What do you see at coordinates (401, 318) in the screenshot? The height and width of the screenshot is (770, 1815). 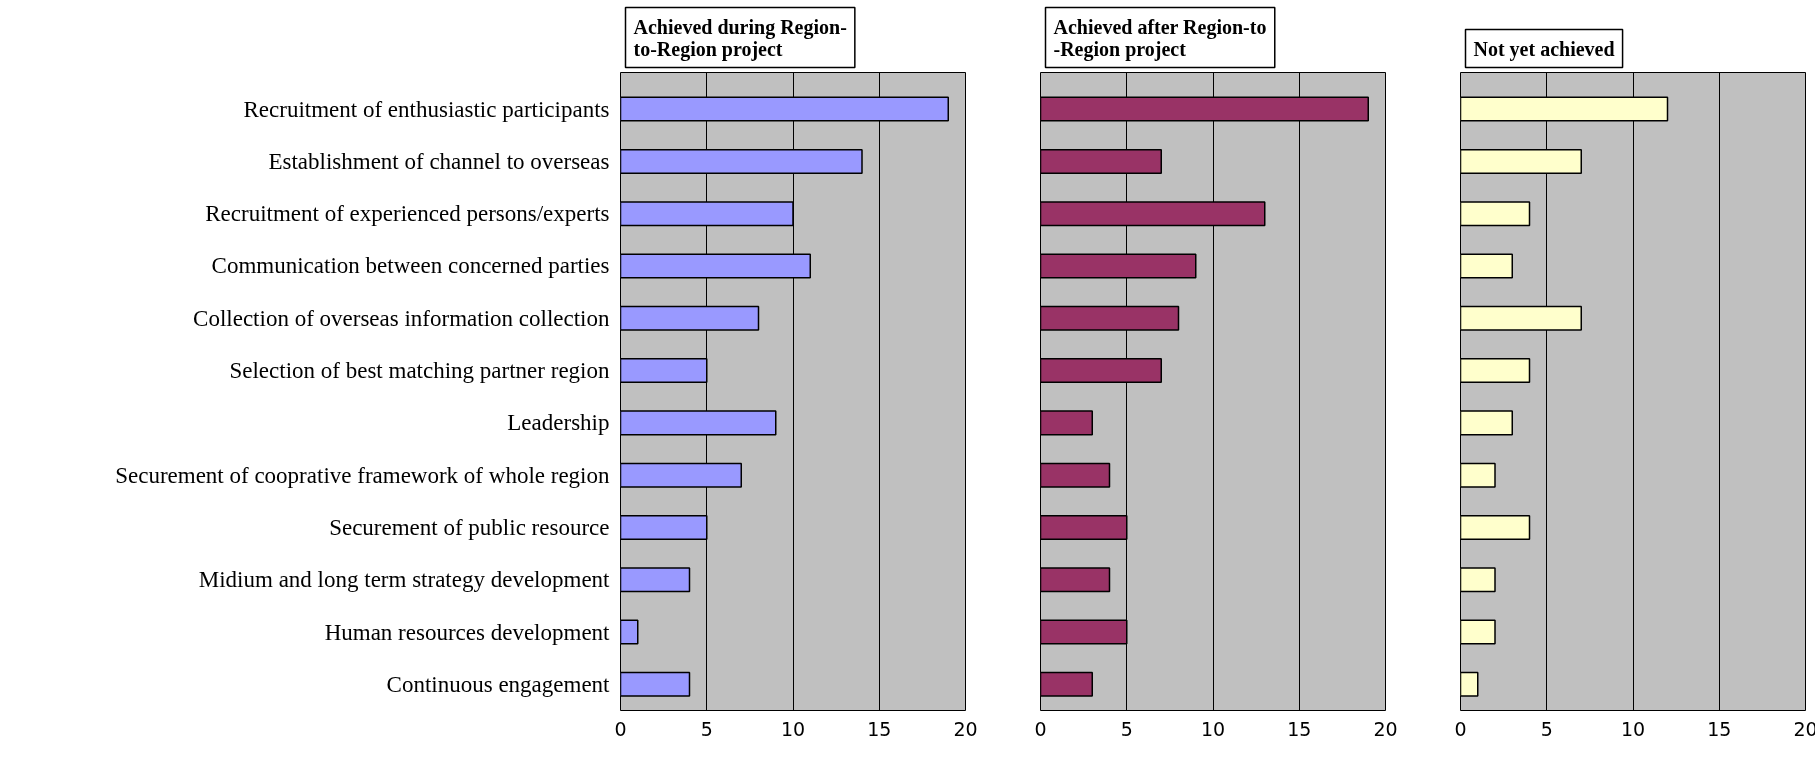 I see `y-tick-label: Collection of overseas information collection` at bounding box center [401, 318].